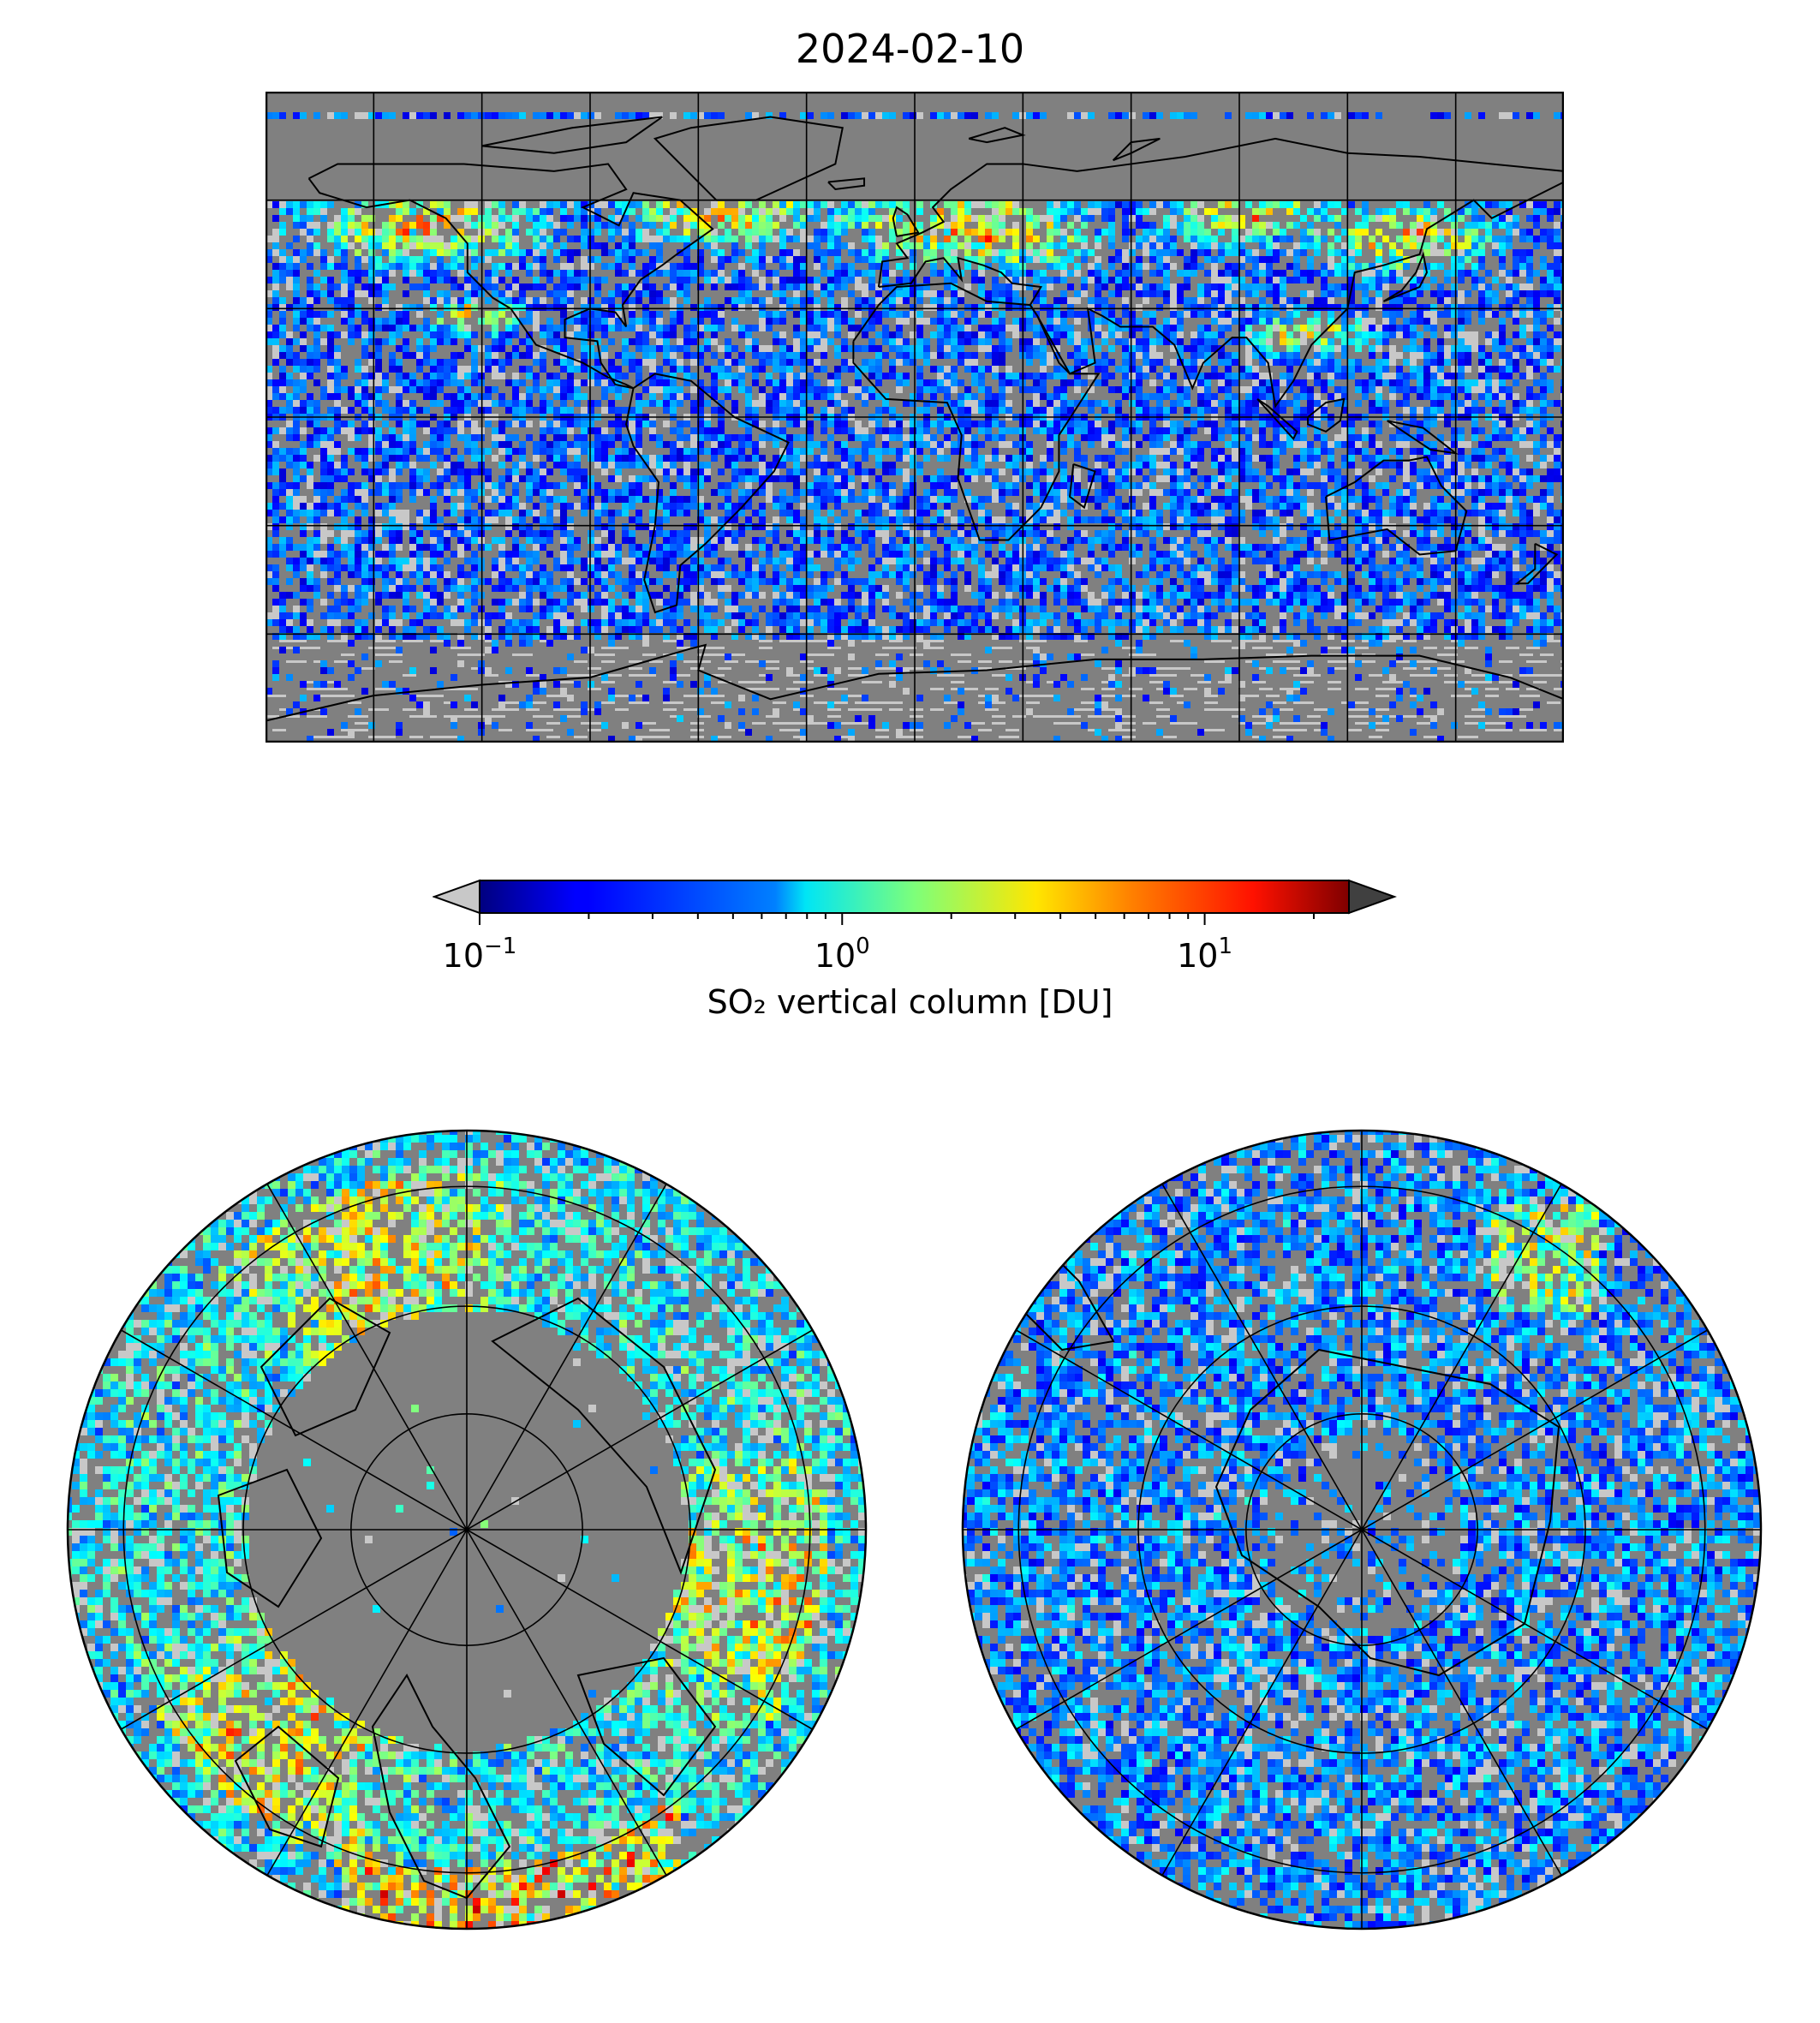 Image resolution: width=1820 pixels, height=2023 pixels. I want to click on colorbar-tick-label: 10¹, so click(1204, 954).